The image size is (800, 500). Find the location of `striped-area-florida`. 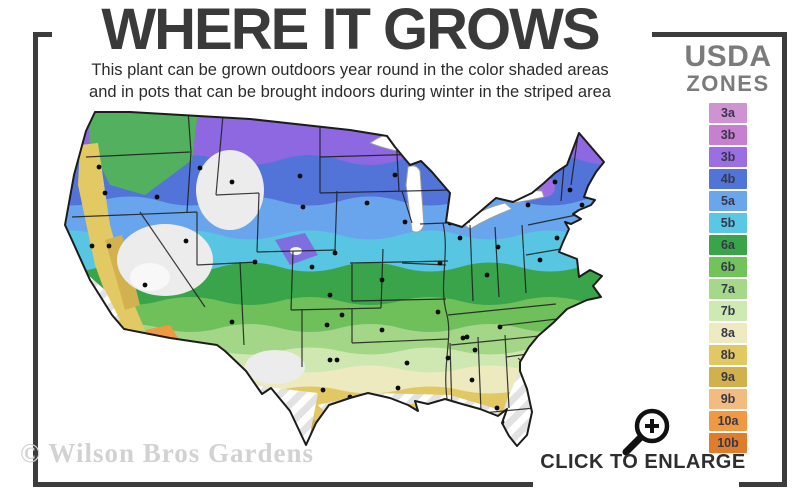

striped-area-florida is located at coordinates (517, 408).